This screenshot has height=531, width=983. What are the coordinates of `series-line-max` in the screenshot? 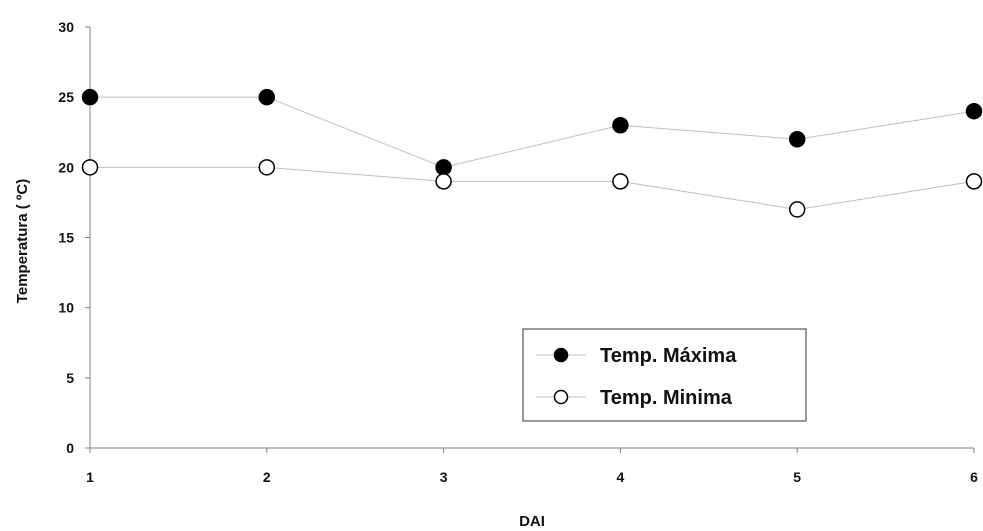 It's located at (532, 132).